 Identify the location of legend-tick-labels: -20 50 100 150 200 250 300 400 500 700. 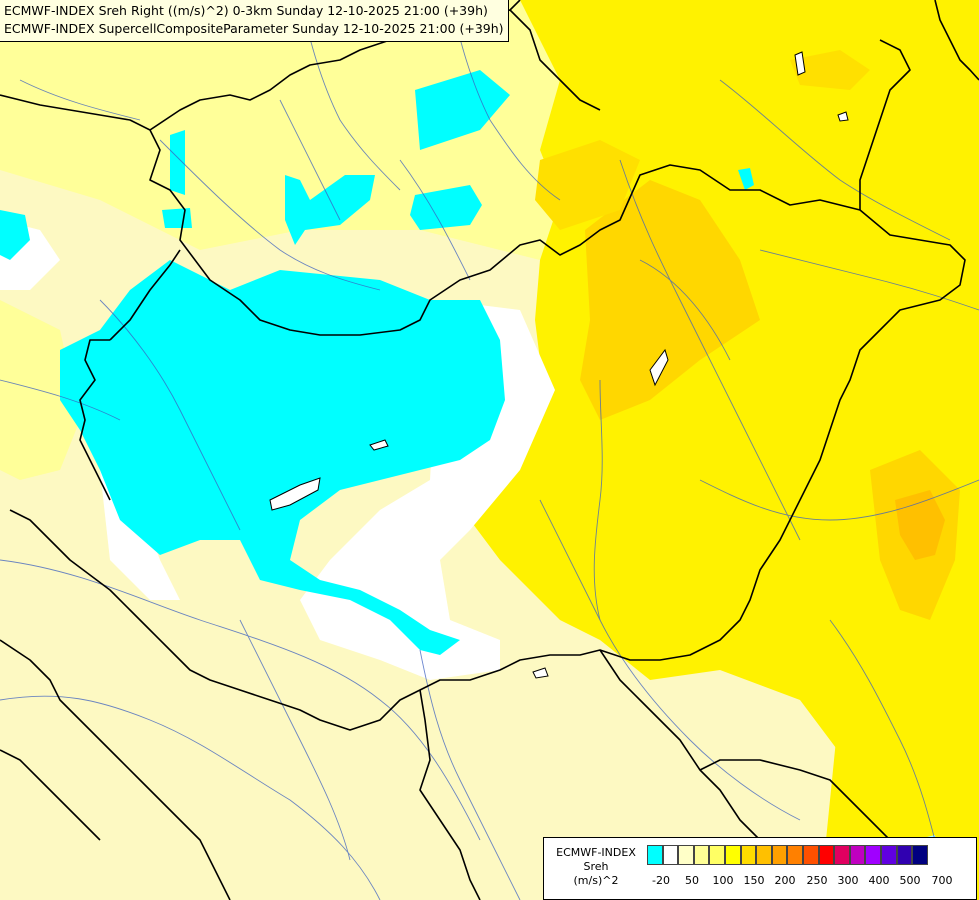
(809, 882).